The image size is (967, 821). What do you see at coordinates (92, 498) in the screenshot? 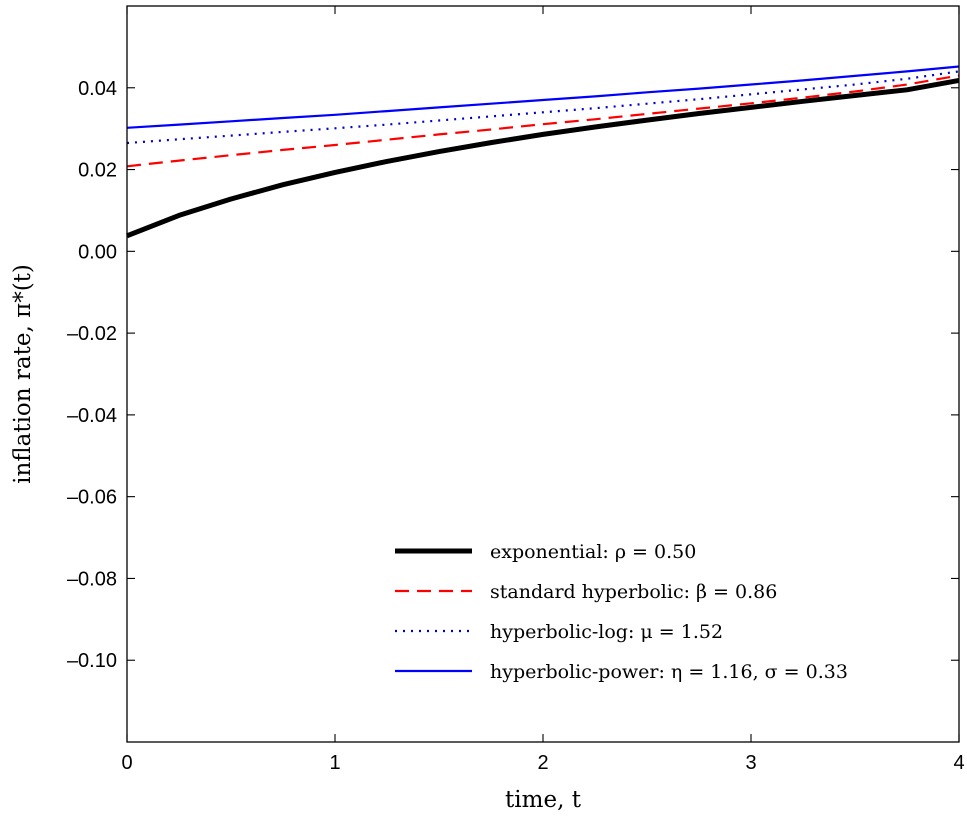
I see `y-tick-label: –0.06` at bounding box center [92, 498].